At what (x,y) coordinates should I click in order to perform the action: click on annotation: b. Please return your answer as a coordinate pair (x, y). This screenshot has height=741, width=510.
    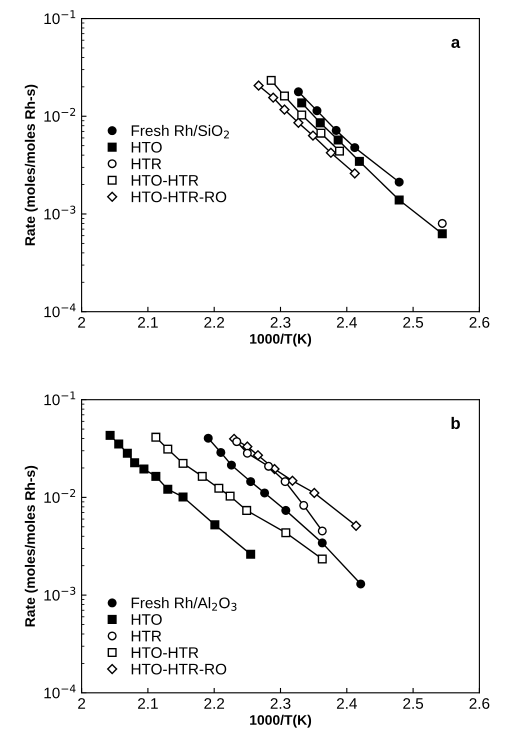
    Looking at the image, I should click on (456, 423).